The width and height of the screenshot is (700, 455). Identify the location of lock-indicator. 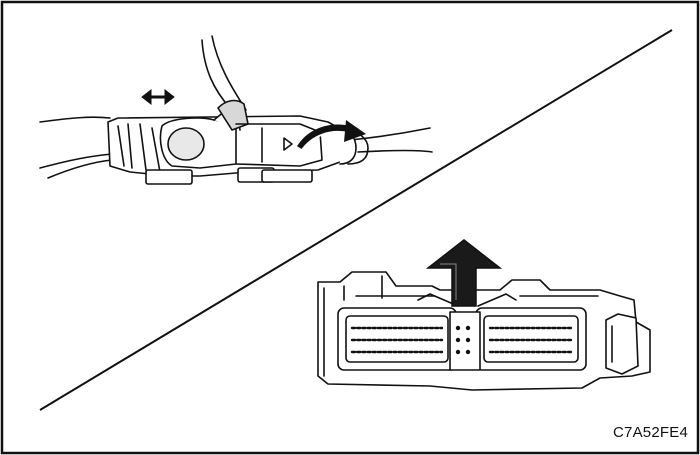
(288, 144).